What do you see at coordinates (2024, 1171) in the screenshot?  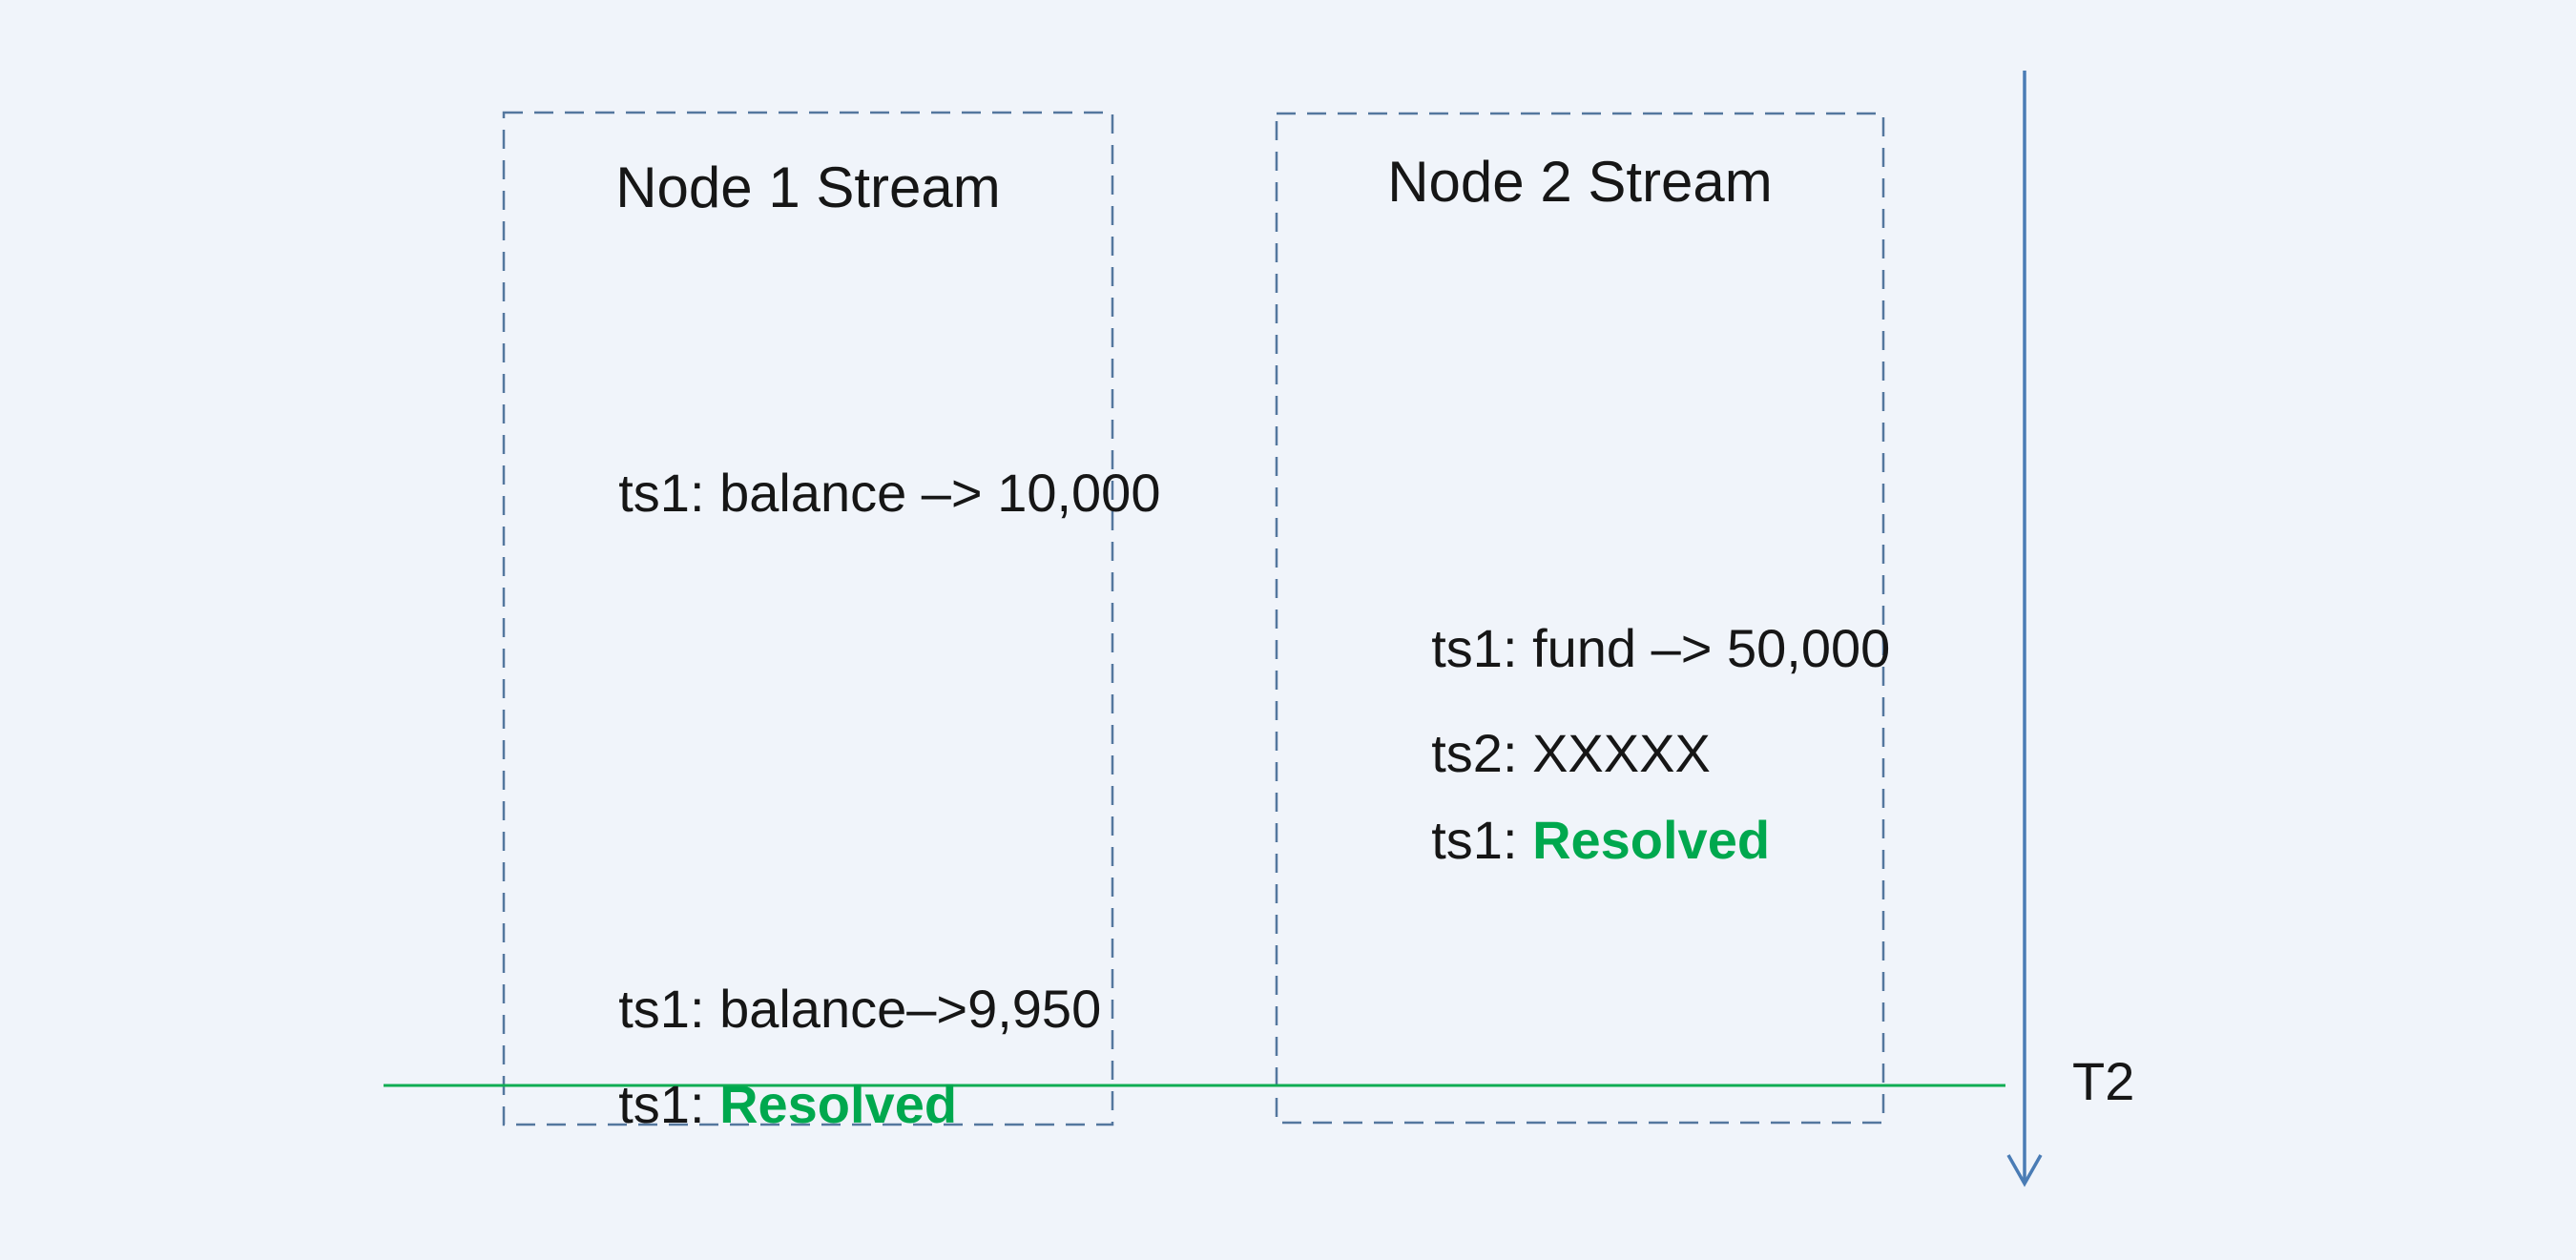 I see `time-axis-arrowhead-icon` at bounding box center [2024, 1171].